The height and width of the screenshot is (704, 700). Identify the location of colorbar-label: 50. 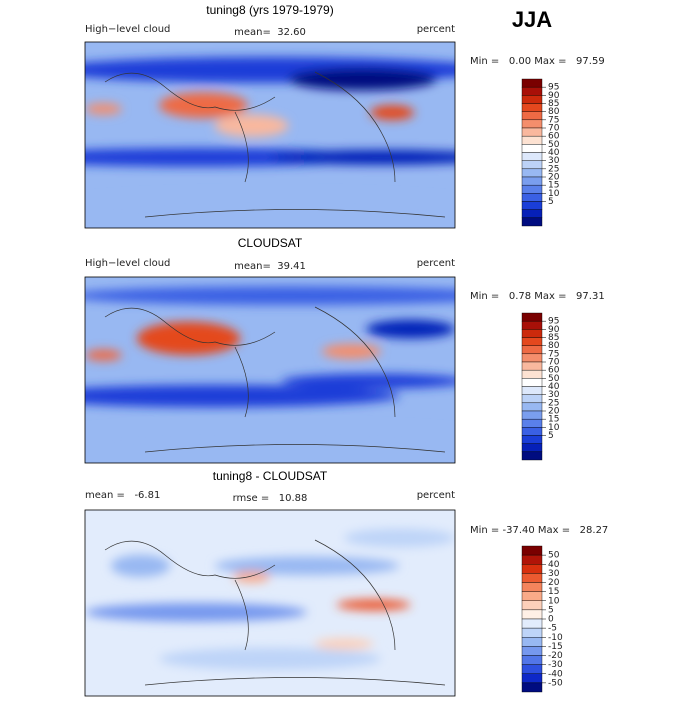
(554, 145).